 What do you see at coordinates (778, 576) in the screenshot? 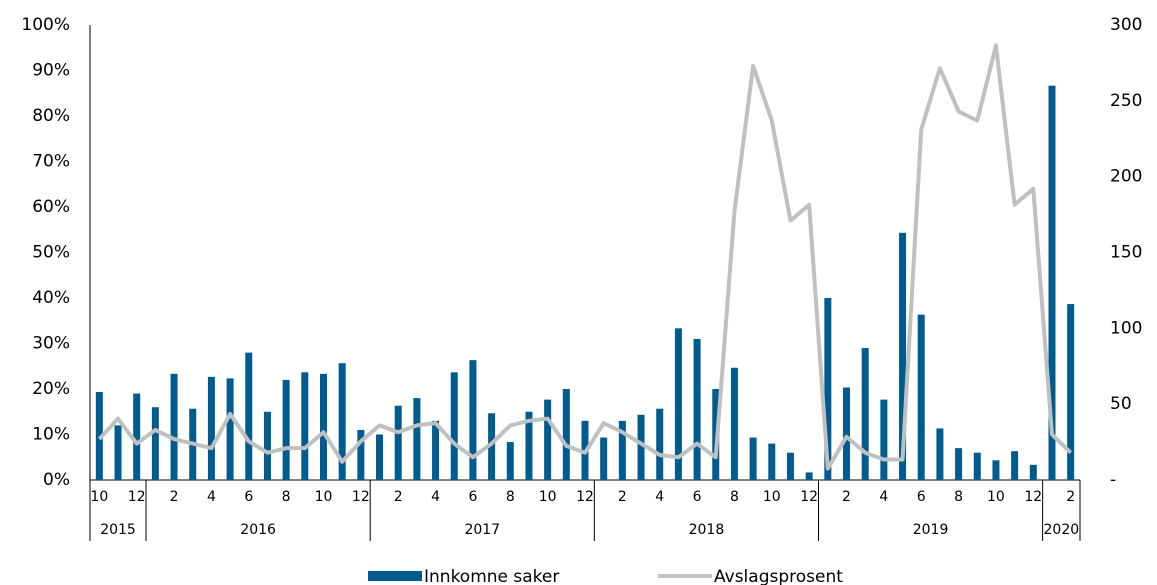
I see `legend-label: Avslagsprosent` at bounding box center [778, 576].